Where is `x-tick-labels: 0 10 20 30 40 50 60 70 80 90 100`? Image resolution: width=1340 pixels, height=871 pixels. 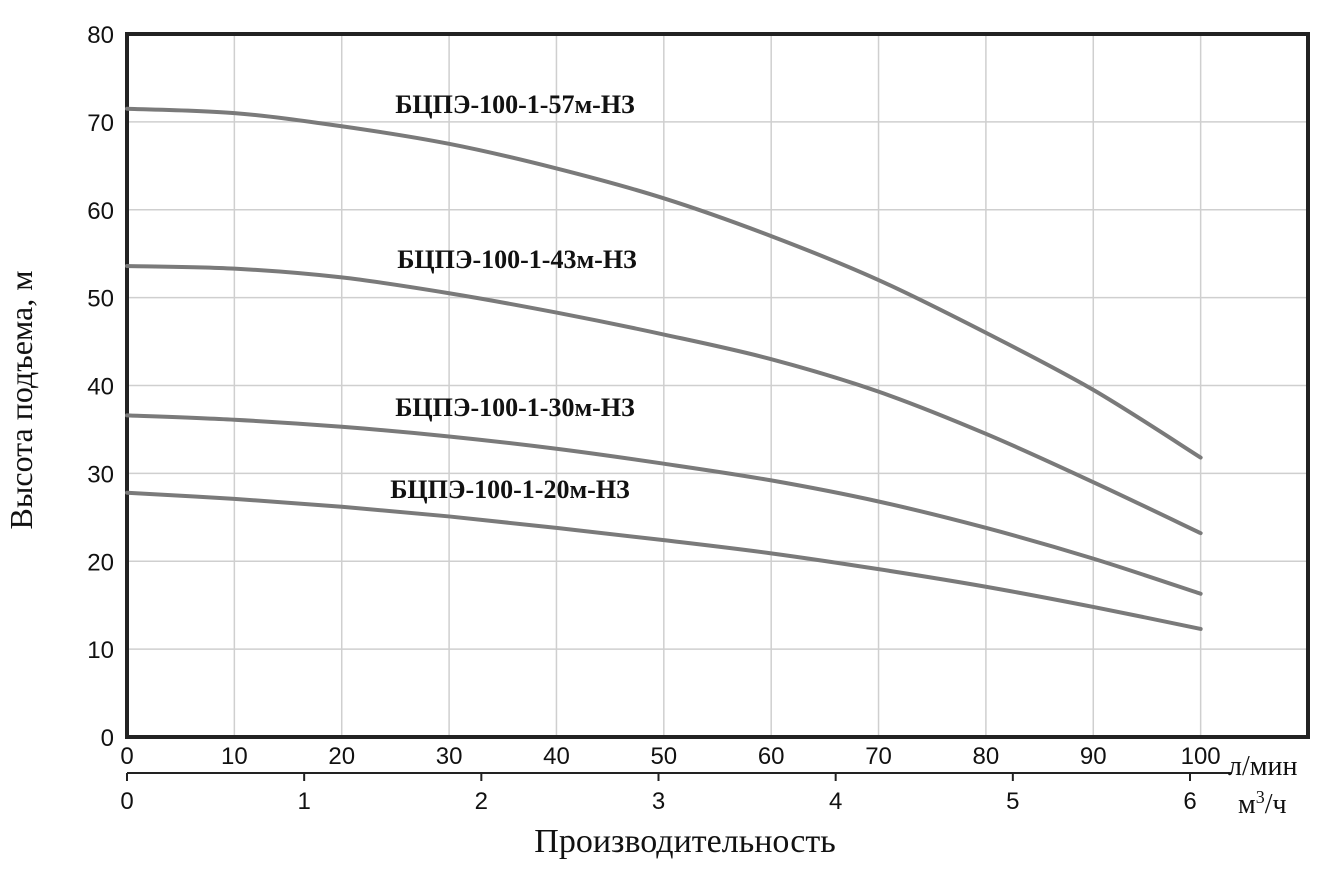 x-tick-labels: 0 10 20 30 40 50 60 70 80 90 100 is located at coordinates (670, 756).